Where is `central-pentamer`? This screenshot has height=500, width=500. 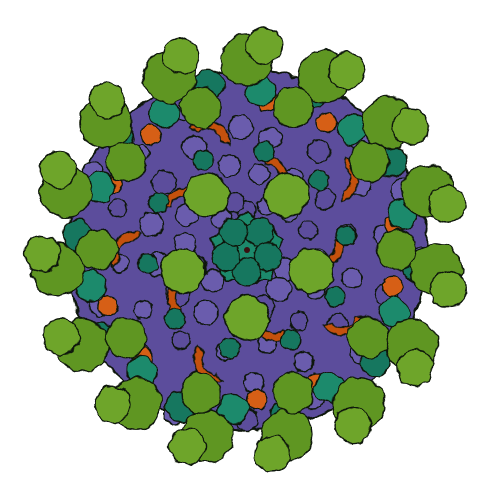
central-pentamer is located at coordinates (247, 249).